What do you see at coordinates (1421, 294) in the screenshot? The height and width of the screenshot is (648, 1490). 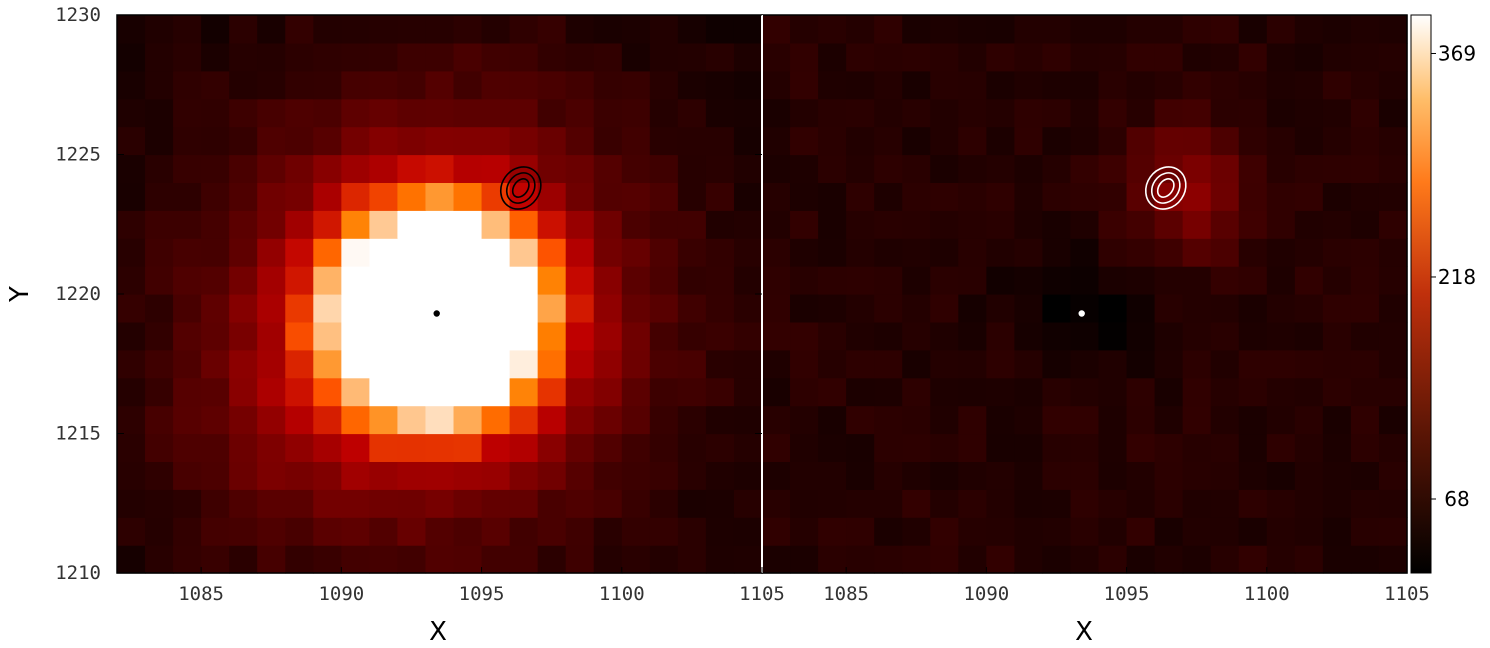 I see `colorbar-frame` at bounding box center [1421, 294].